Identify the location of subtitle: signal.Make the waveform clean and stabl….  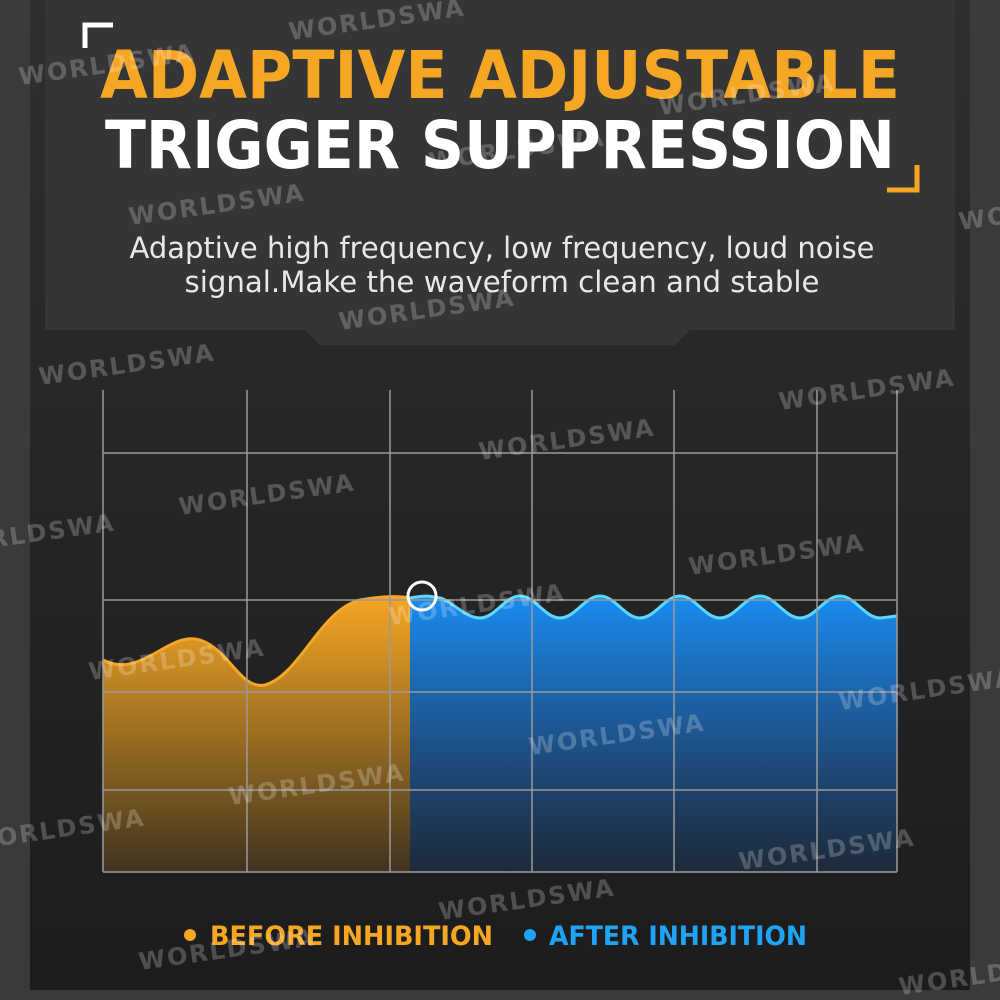
(502, 282).